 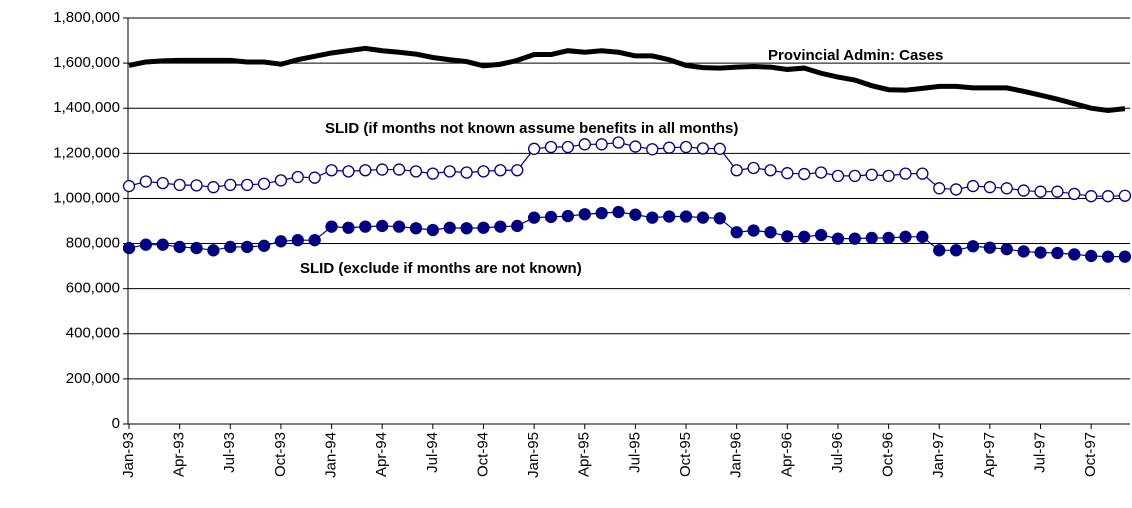 What do you see at coordinates (938, 455) in the screenshot?
I see `x-tick-label: Jan-97` at bounding box center [938, 455].